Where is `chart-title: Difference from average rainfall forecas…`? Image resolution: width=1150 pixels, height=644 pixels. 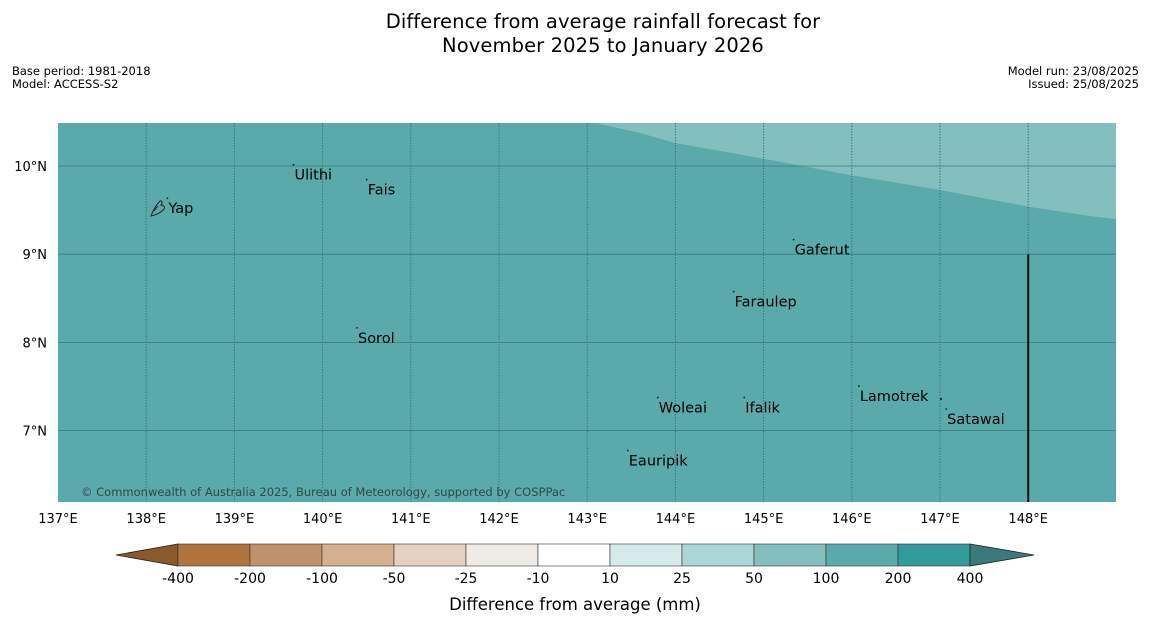 chart-title: Difference from average rainfall forecas… is located at coordinates (575, 34).